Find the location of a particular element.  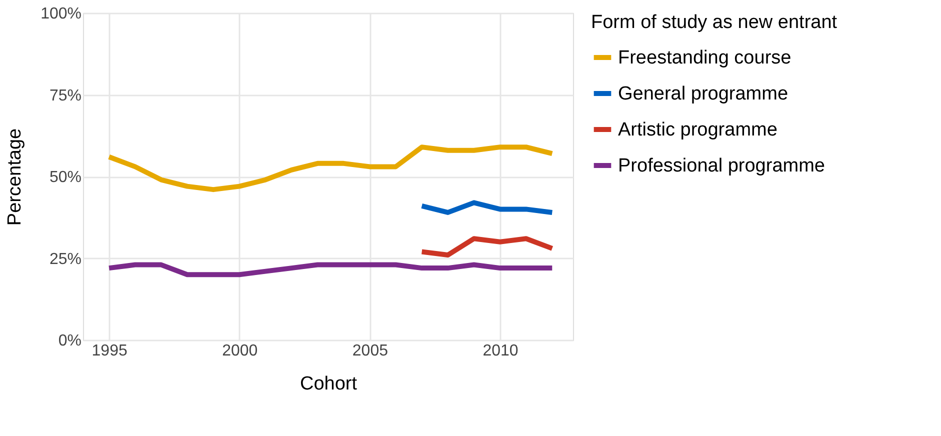

legend-label: Professional programme is located at coordinates (721, 166).